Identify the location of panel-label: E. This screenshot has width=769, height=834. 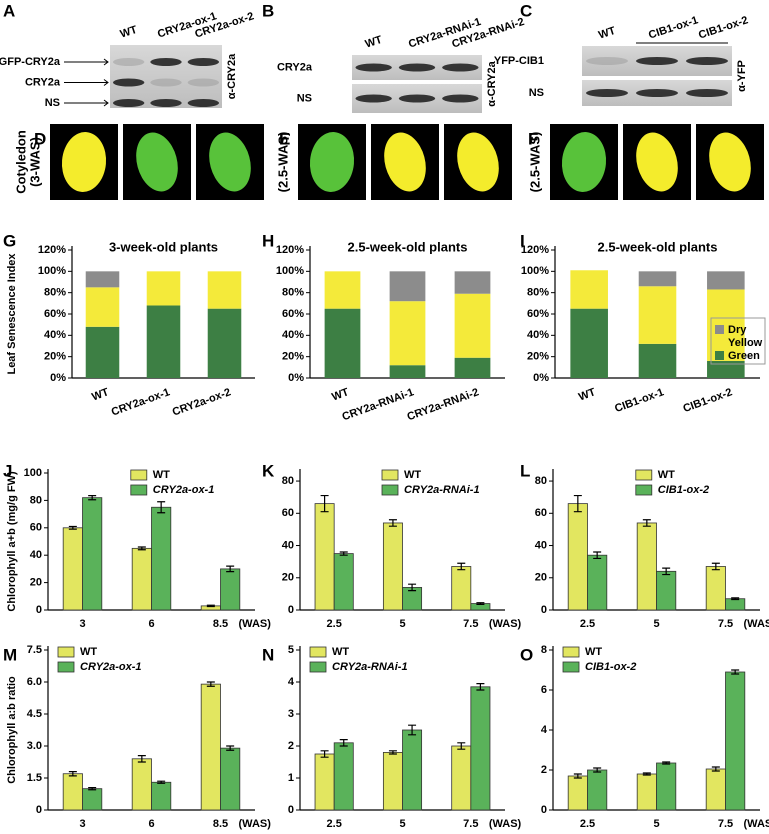
(284, 138).